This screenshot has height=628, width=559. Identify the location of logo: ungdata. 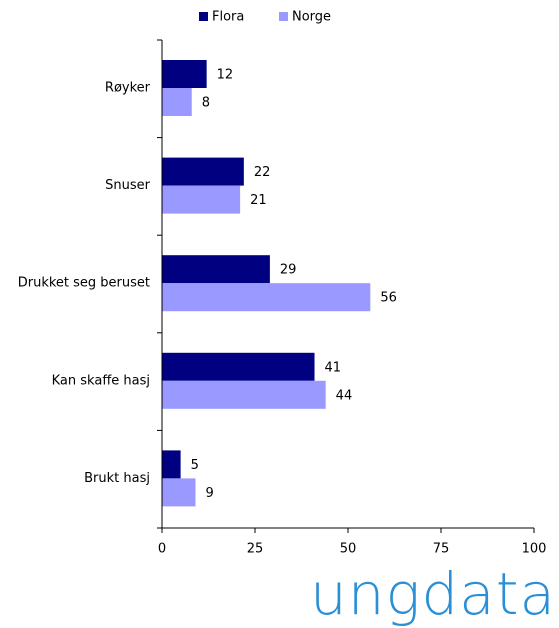
(433, 594).